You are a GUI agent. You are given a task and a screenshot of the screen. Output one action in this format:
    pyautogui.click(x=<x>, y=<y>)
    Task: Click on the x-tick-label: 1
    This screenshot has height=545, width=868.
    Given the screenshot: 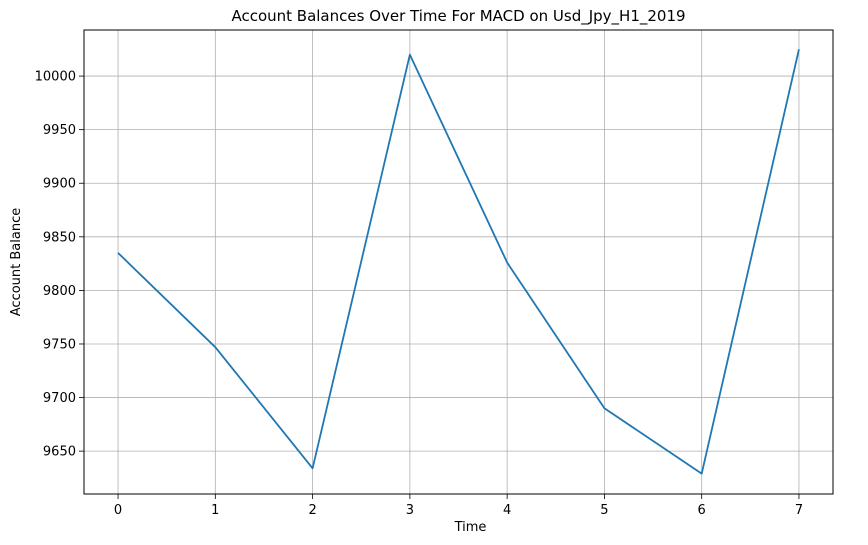 What is the action you would take?
    pyautogui.click(x=215, y=510)
    